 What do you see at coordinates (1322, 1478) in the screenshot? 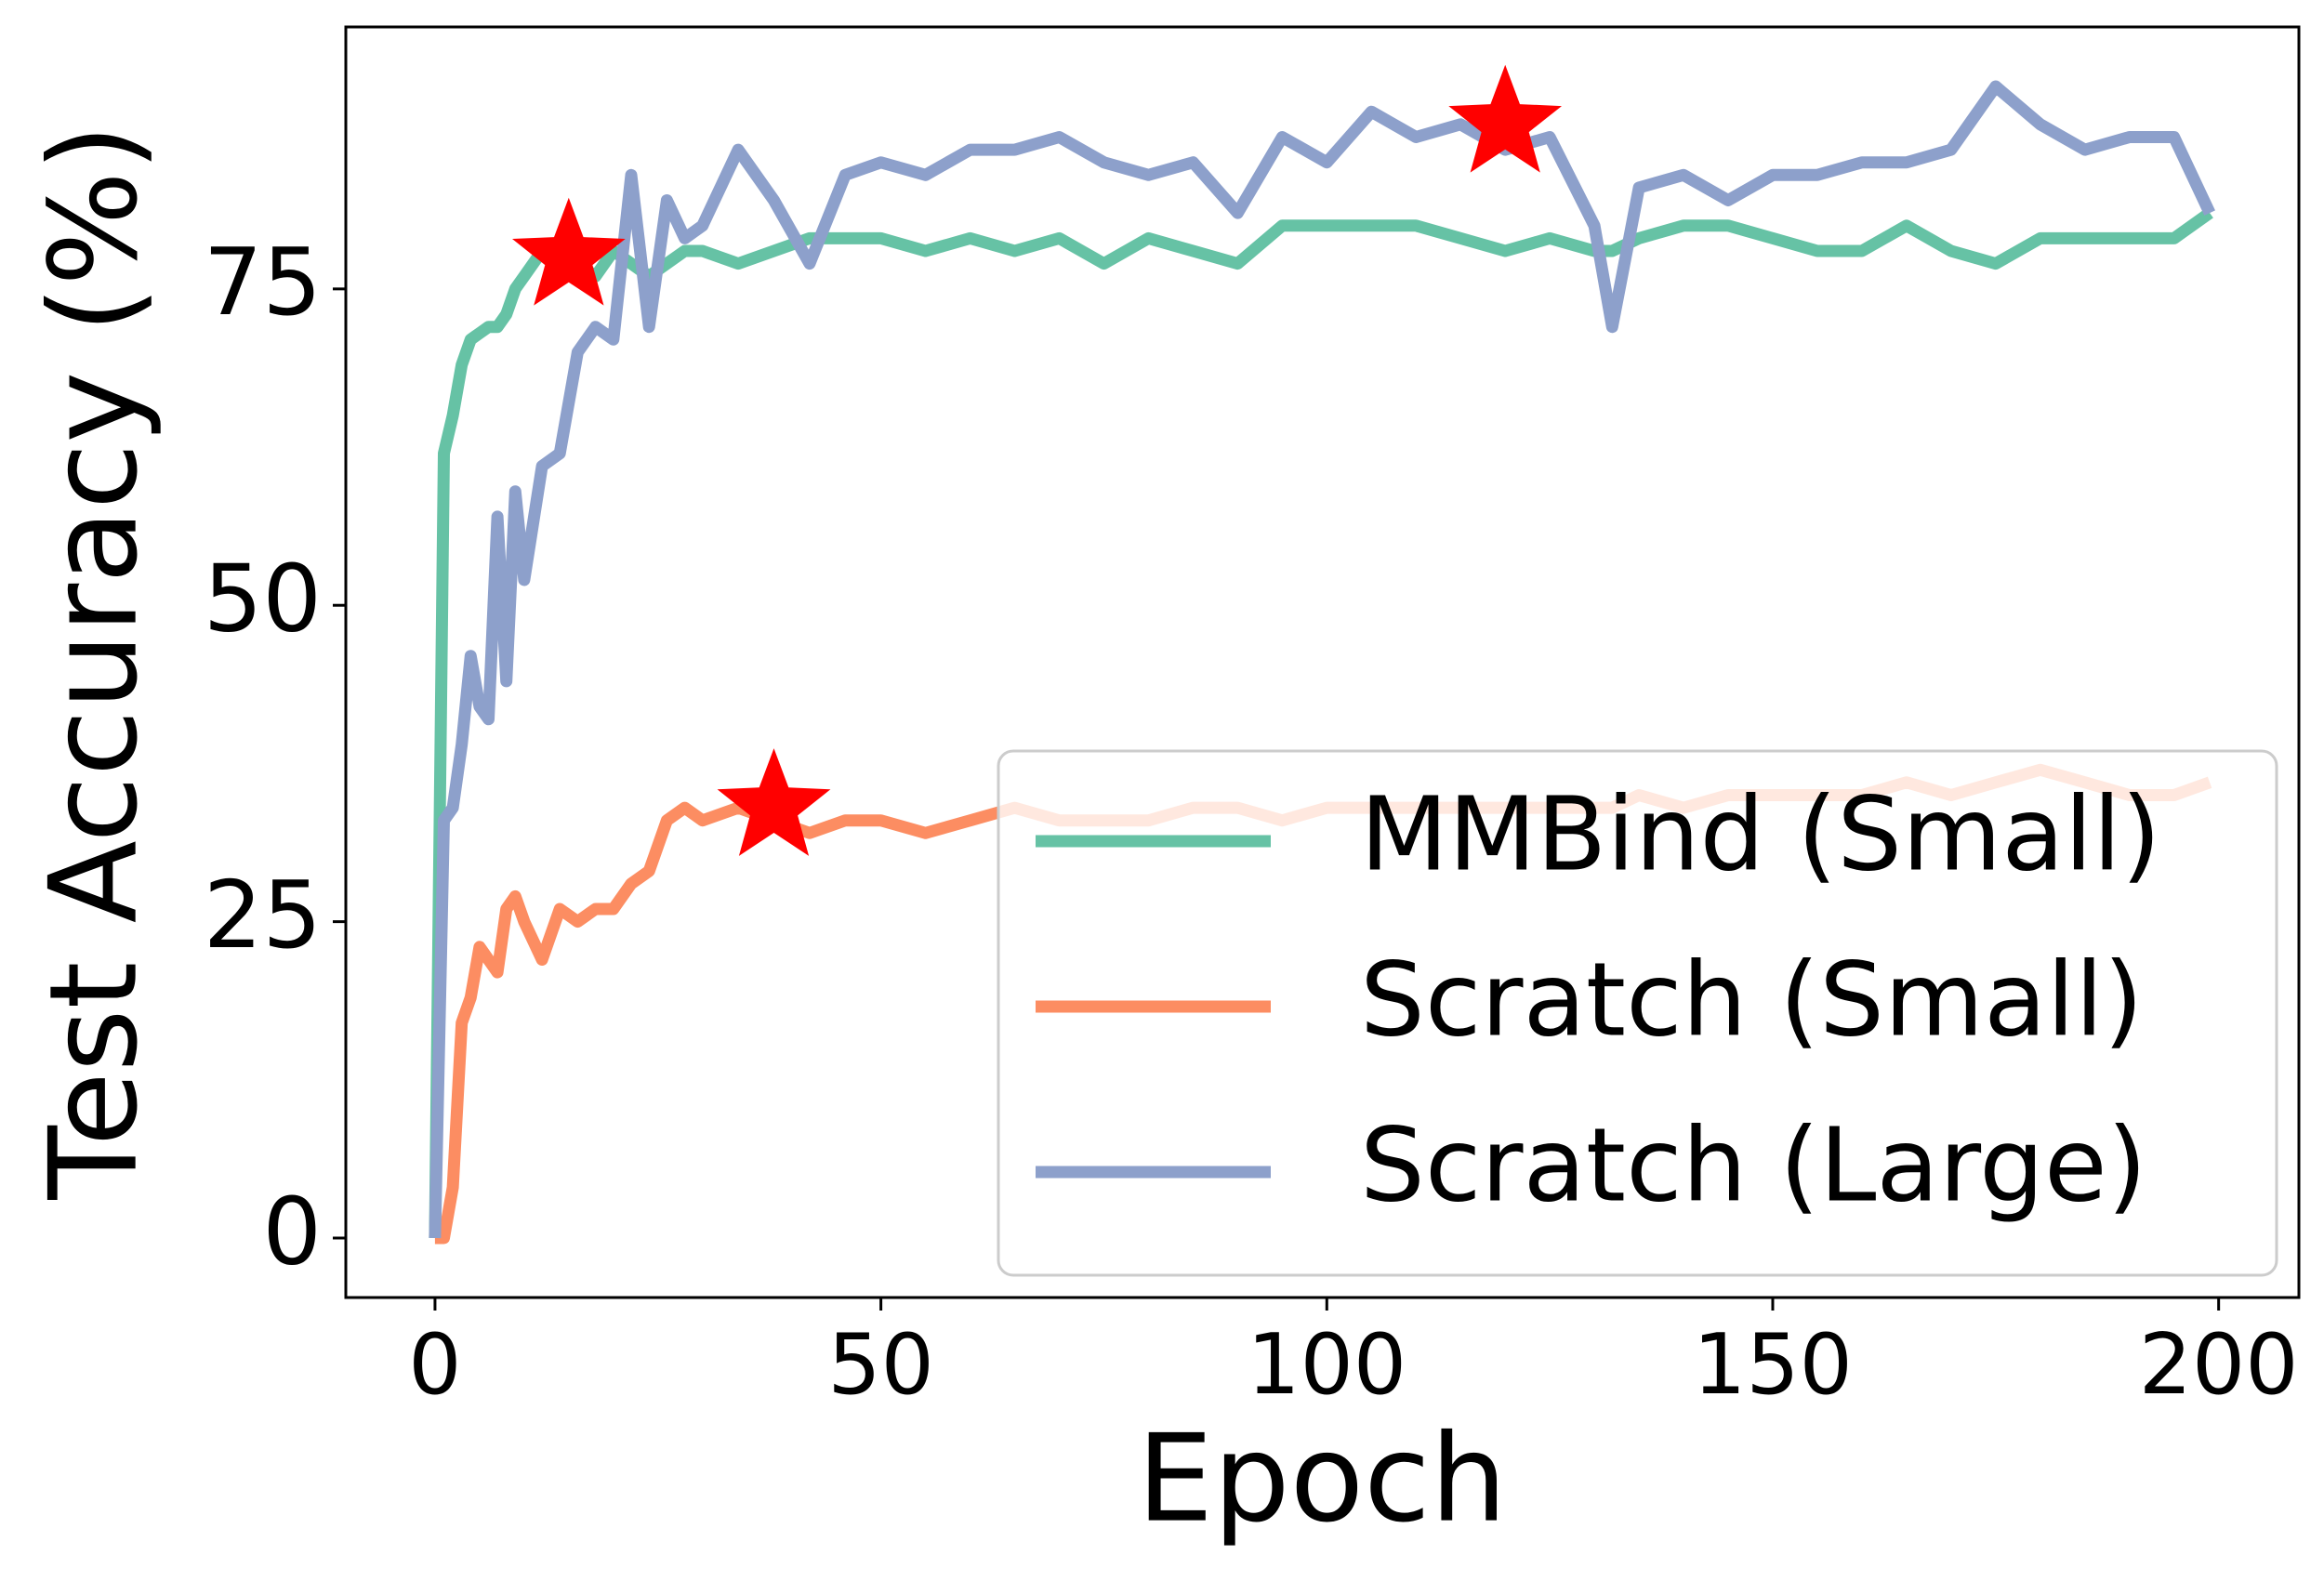
I see `x-axis-label: Epoch` at bounding box center [1322, 1478].